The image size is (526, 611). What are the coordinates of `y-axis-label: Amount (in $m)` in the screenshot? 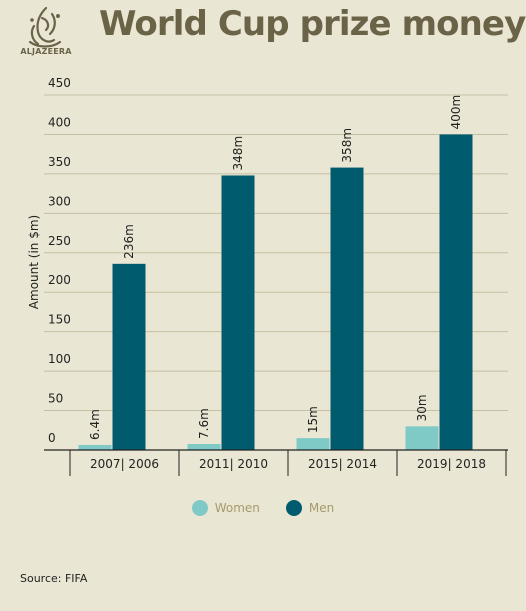 It's located at (34, 262).